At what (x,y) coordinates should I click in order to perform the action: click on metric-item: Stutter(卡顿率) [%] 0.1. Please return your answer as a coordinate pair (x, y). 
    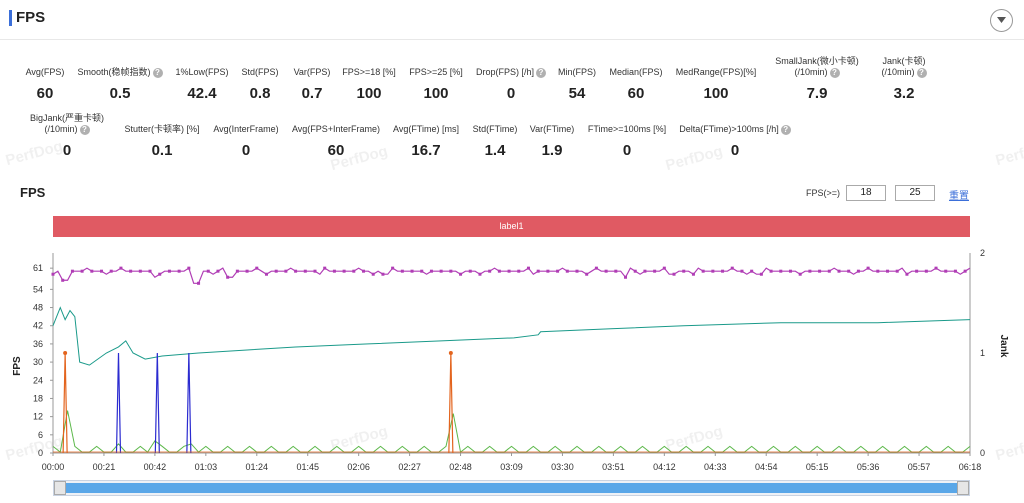
    Looking at the image, I should click on (162, 141).